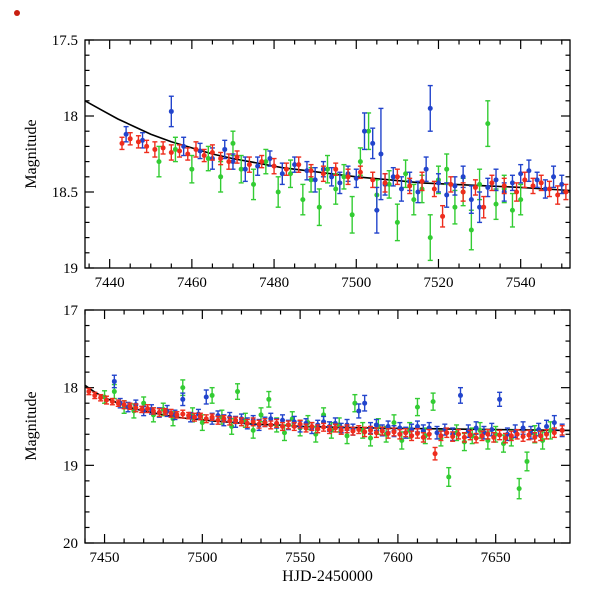 This screenshot has height=600, width=600. Describe the element at coordinates (31, 426) in the screenshot. I see `y-axis-label-bottom: Magnitude` at that location.